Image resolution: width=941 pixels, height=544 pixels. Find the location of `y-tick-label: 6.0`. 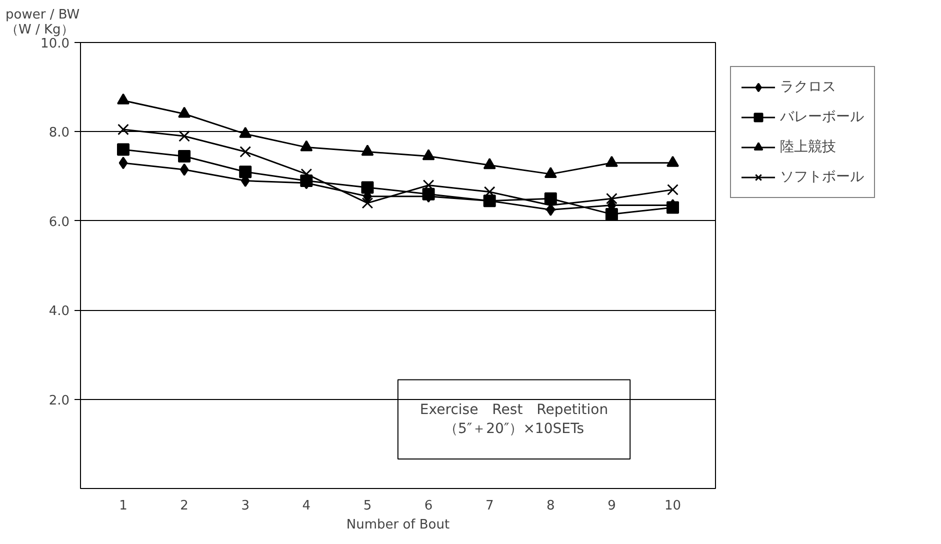

y-tick-label: 6.0 is located at coordinates (59, 222).